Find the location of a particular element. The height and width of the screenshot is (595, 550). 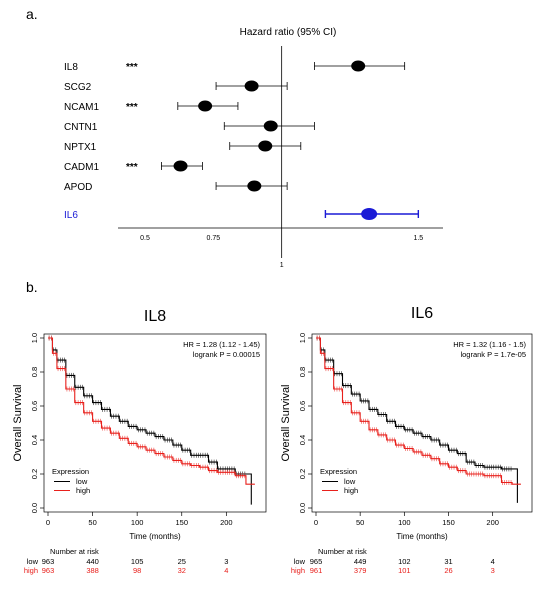

forest-row-label: CNTN1 is located at coordinates (81, 127).